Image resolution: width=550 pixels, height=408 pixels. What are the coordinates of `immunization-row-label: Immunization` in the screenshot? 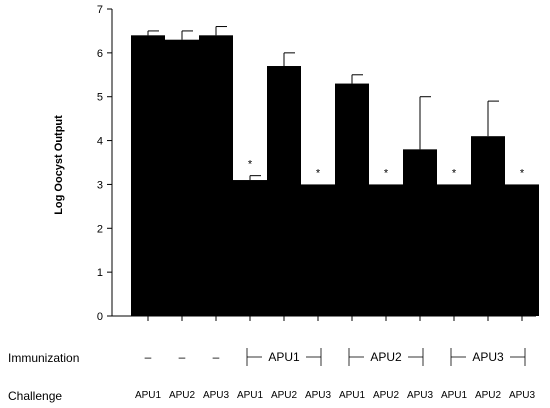 It's located at (43, 358).